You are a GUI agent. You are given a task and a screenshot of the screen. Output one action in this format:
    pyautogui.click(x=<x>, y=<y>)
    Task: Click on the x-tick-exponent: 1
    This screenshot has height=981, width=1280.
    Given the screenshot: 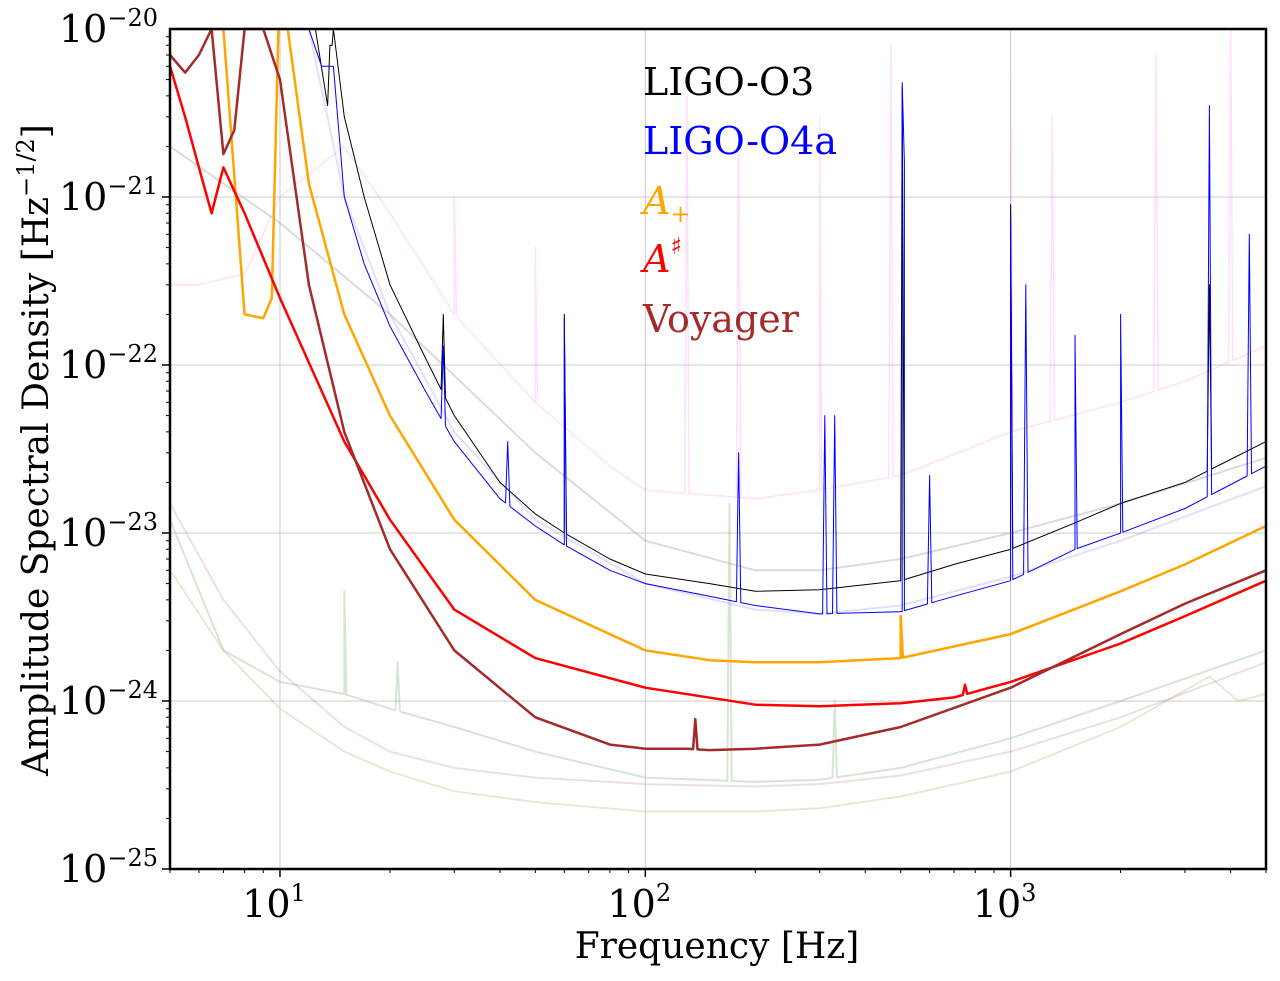 What is the action you would take?
    pyautogui.click(x=298, y=893)
    